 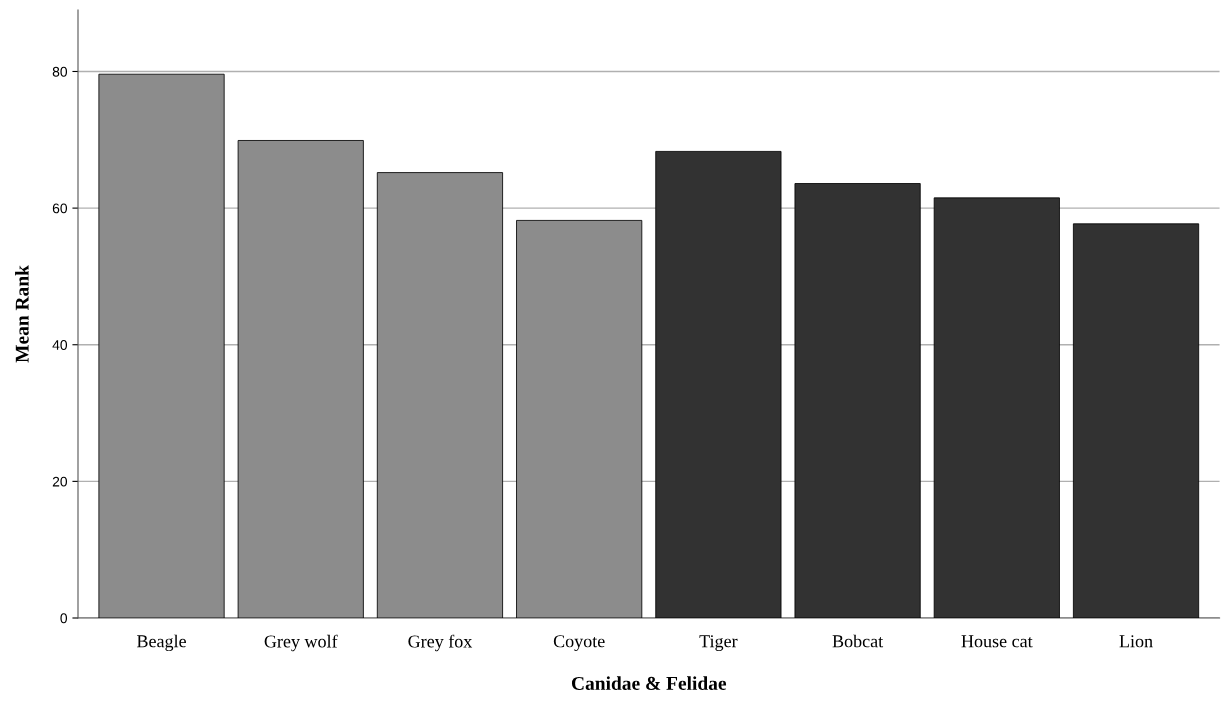 What do you see at coordinates (1136, 641) in the screenshot?
I see `x-tick-label: Lion` at bounding box center [1136, 641].